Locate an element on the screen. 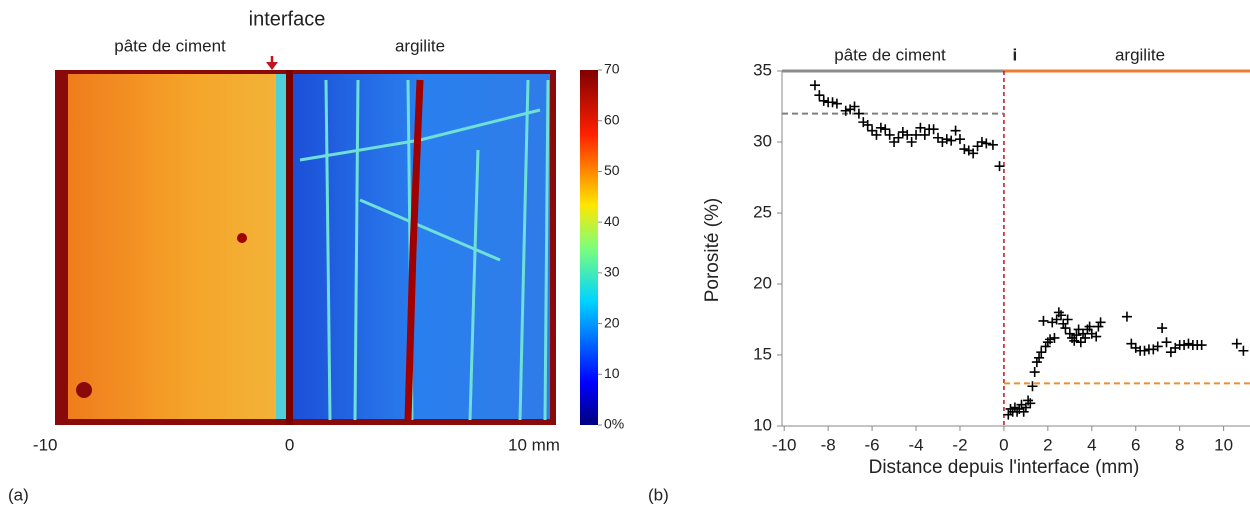 This screenshot has height=510, width=1250. colorbar-label: 0% is located at coordinates (614, 424).